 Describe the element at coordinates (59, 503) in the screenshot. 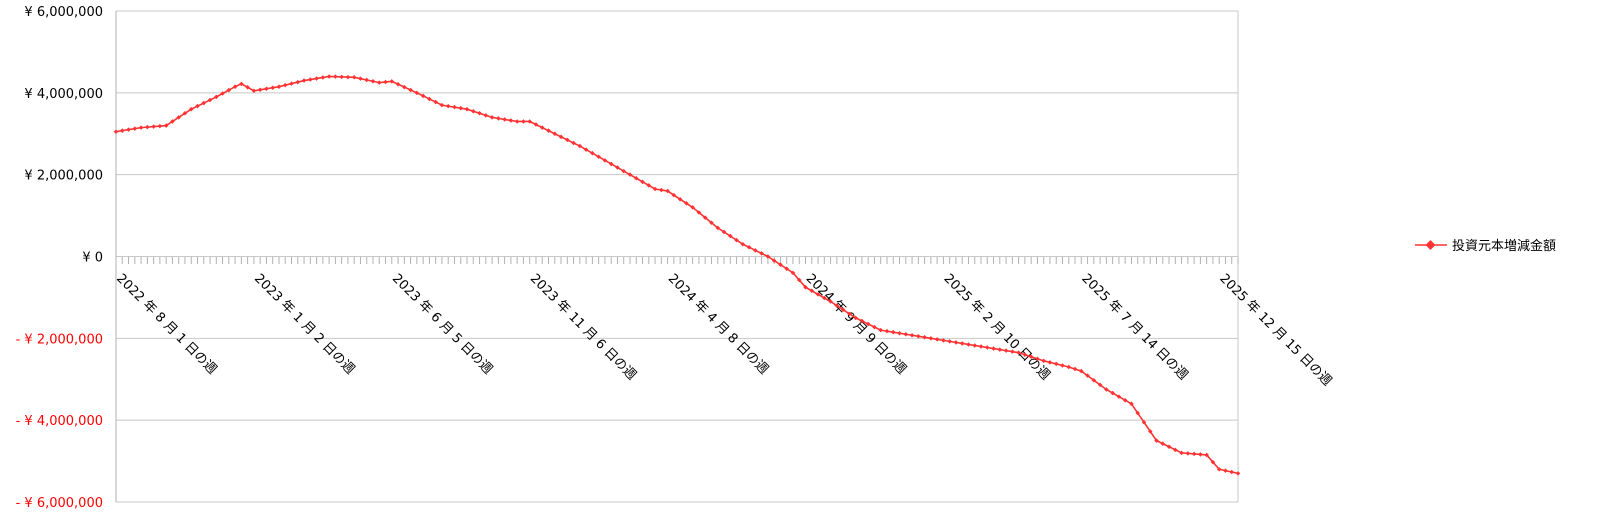

I see `y-tick-label: - ¥ 6,000,000` at that location.